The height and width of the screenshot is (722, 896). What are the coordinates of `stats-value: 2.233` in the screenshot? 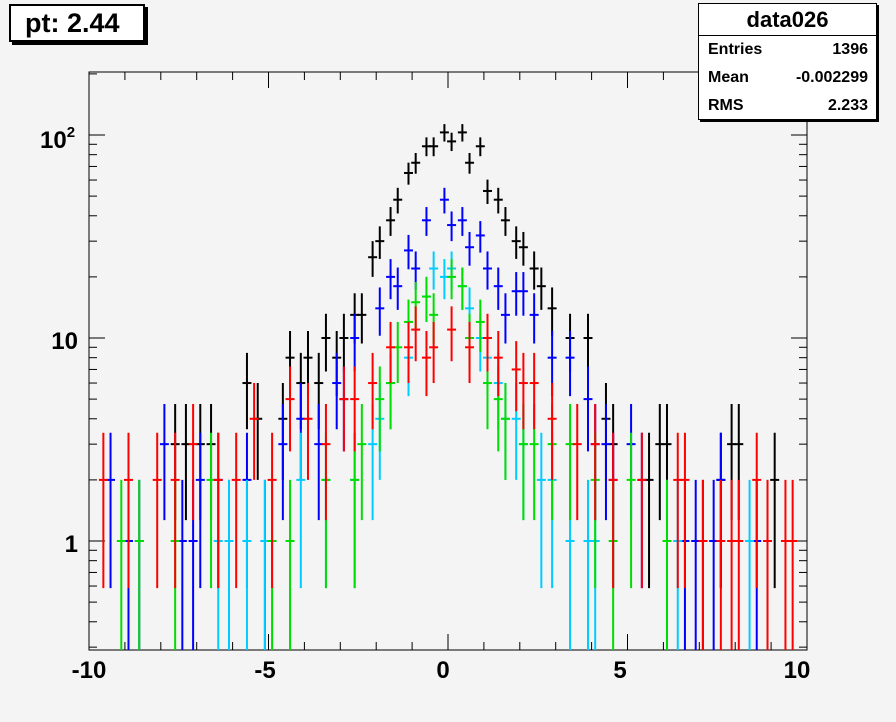 It's located at (847, 105).